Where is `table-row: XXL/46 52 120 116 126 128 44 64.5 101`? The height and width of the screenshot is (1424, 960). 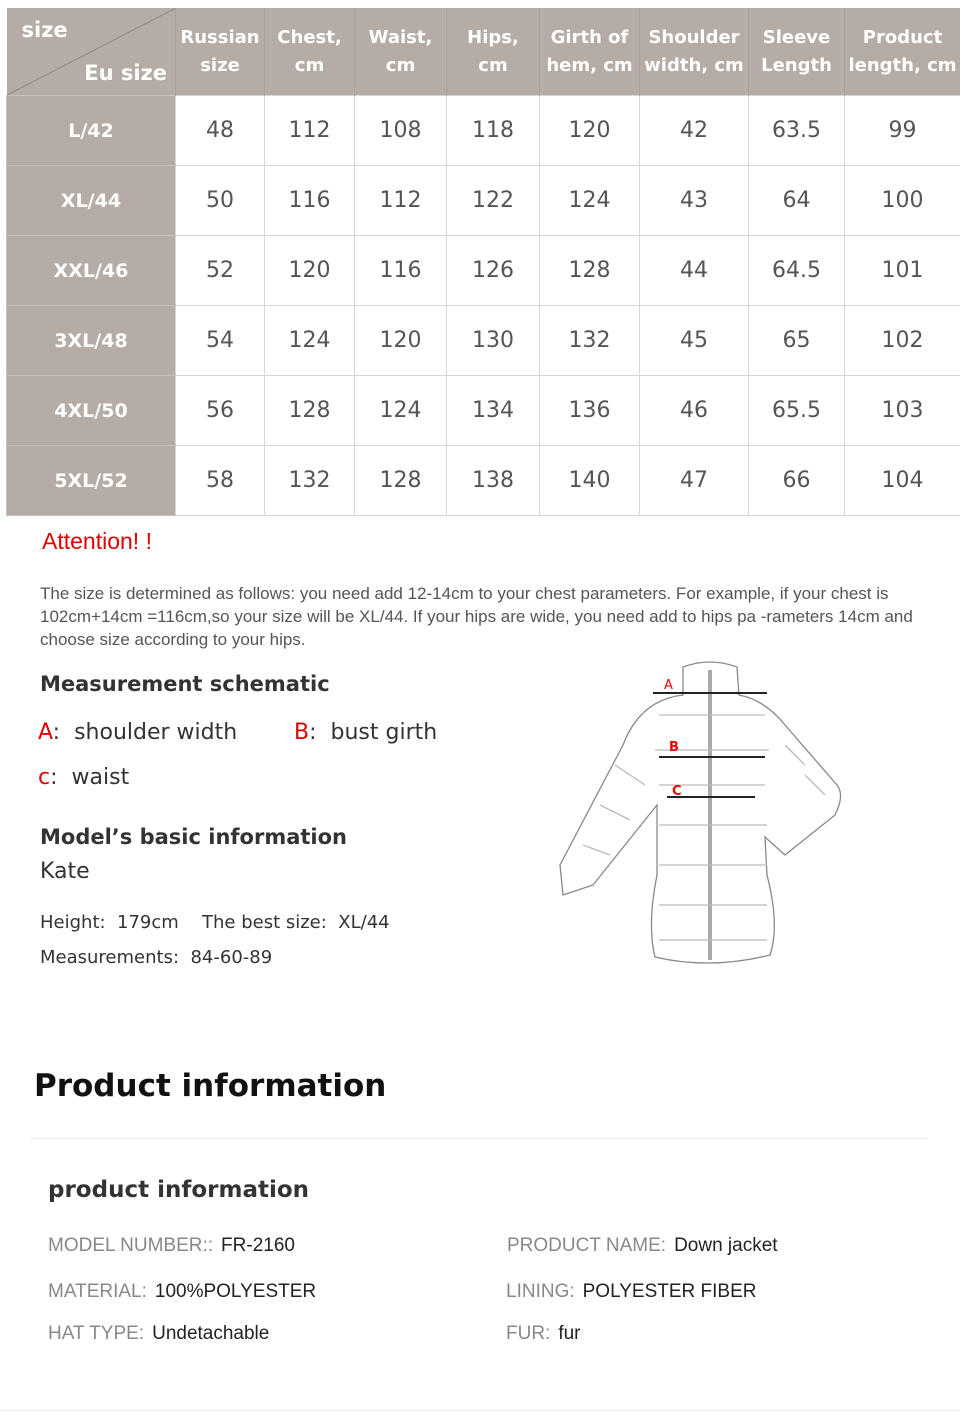 table-row: XXL/46 52 120 116 126 128 44 64.5 101 is located at coordinates (483, 270).